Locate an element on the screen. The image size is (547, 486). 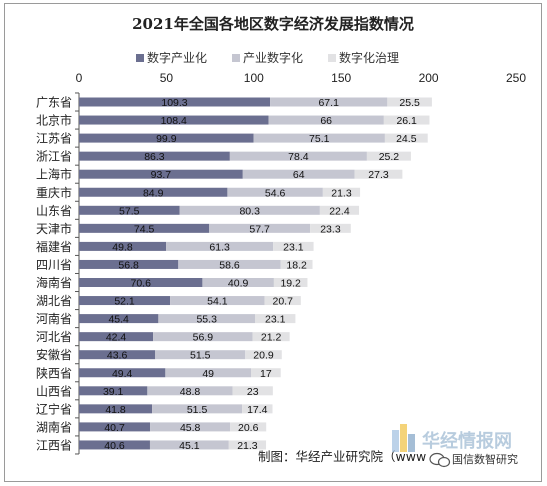
data-label: 45.8 is located at coordinates (190, 428).